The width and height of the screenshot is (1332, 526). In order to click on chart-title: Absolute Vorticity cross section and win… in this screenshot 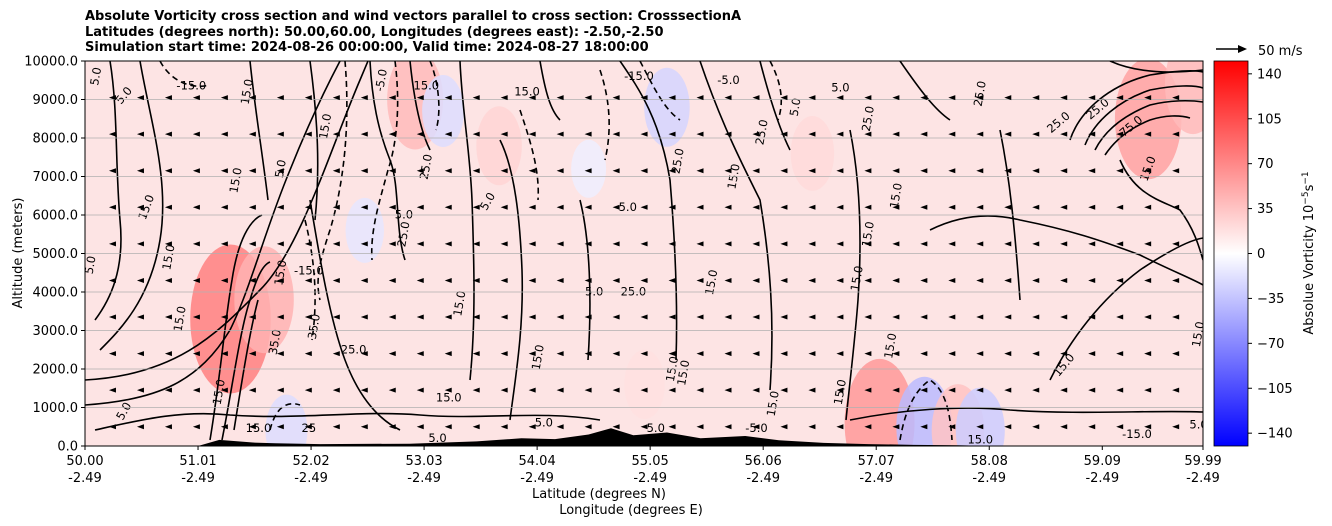, I will do `click(413, 32)`.